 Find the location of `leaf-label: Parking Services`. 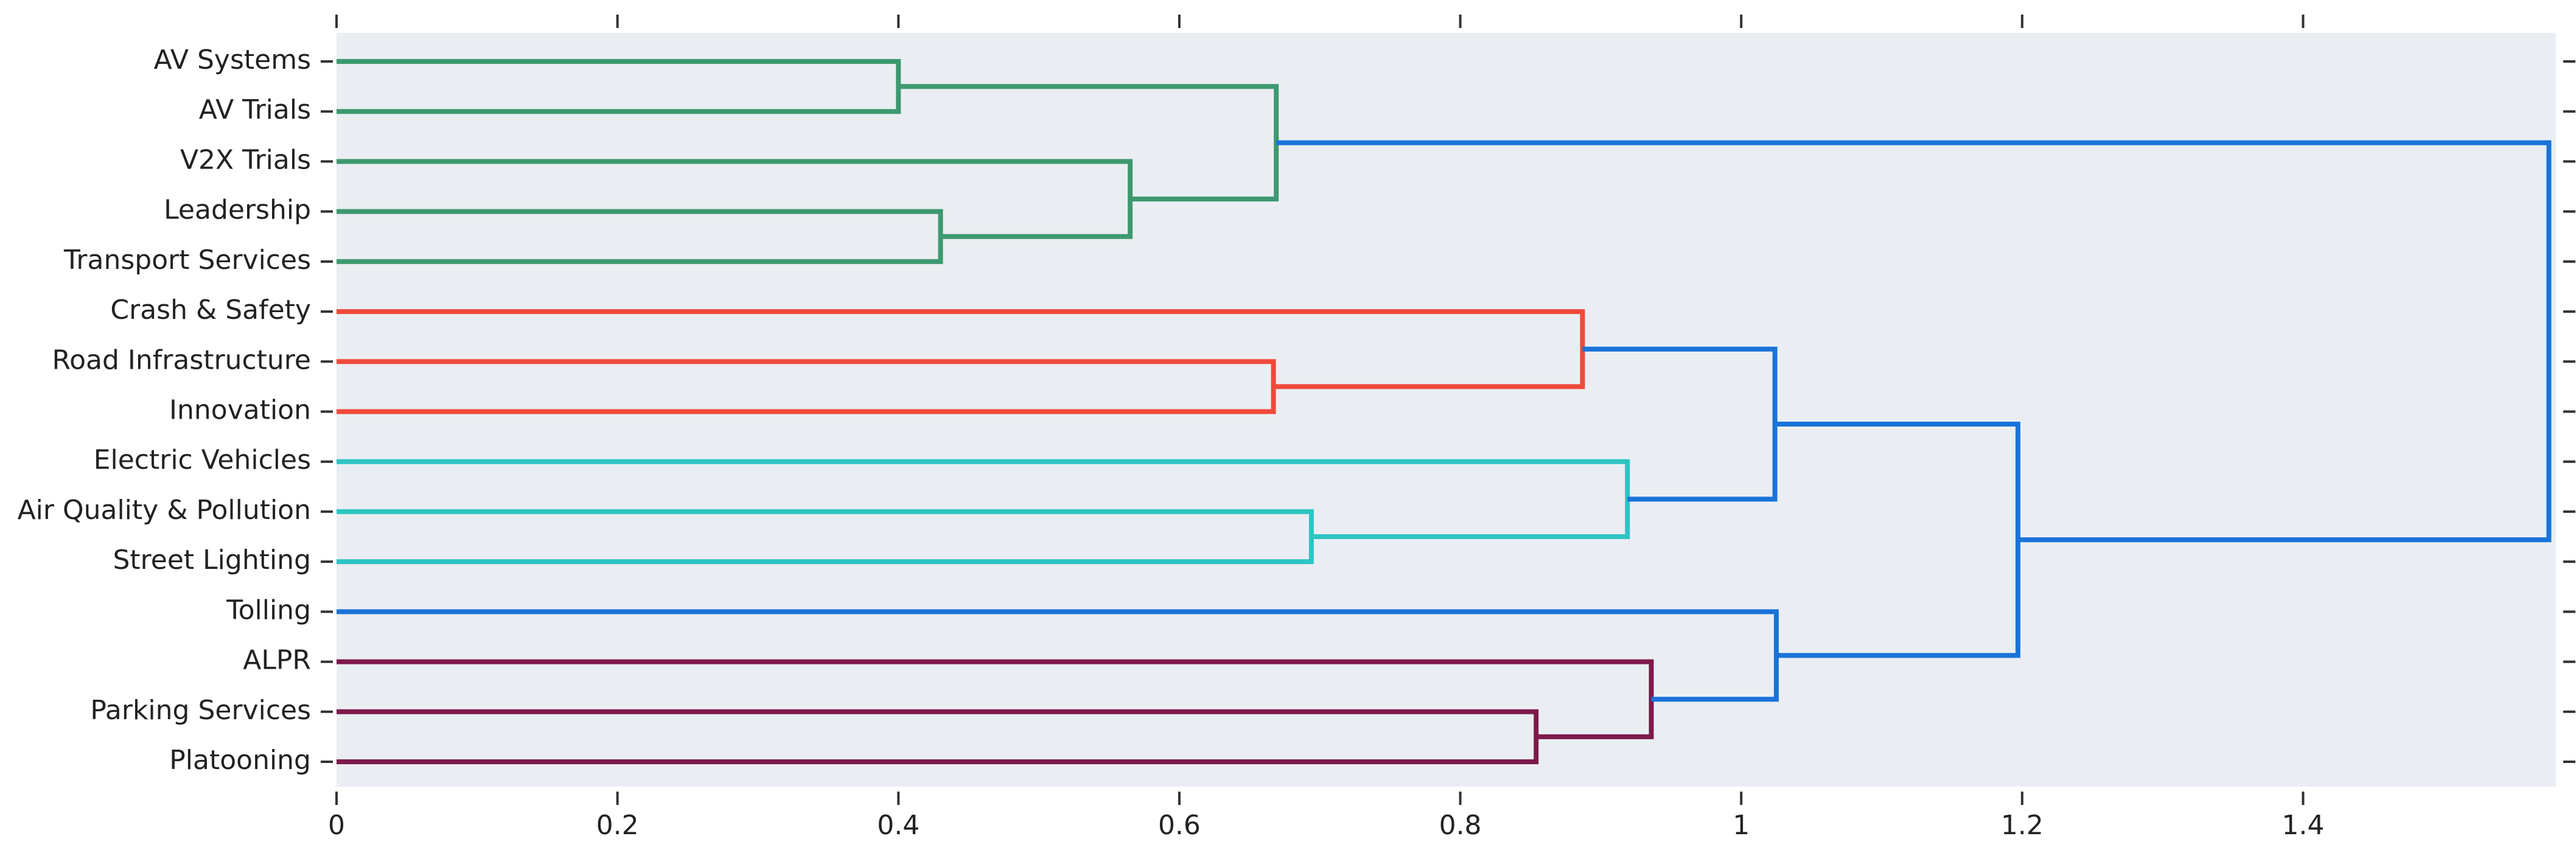

leaf-label: Parking Services is located at coordinates (200, 710).